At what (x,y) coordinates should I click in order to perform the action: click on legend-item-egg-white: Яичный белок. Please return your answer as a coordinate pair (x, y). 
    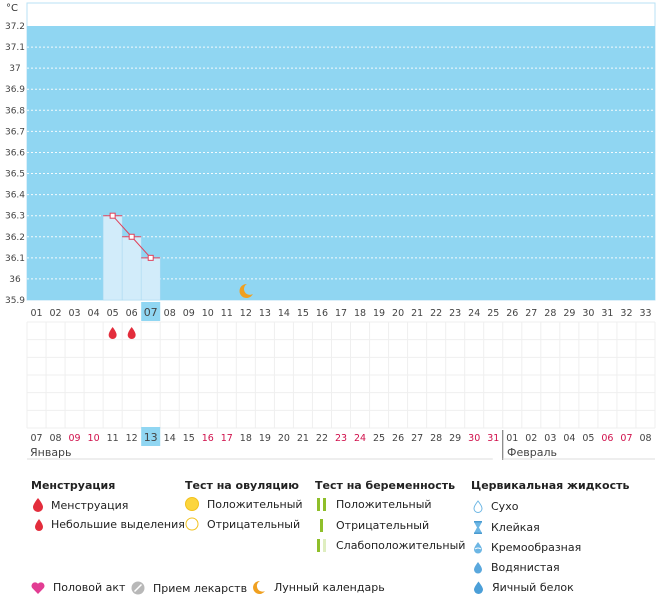
    Looking at the image, I should click on (523, 587).